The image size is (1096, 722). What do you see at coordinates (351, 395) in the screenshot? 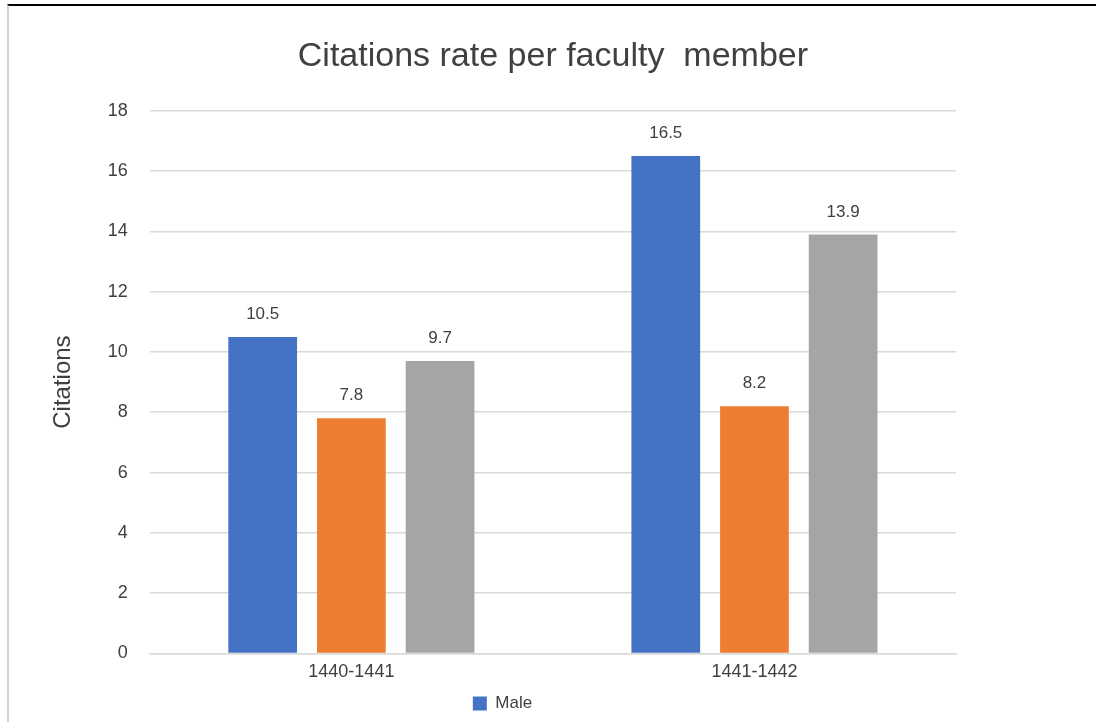
I see `data-label: 7.8` at bounding box center [351, 395].